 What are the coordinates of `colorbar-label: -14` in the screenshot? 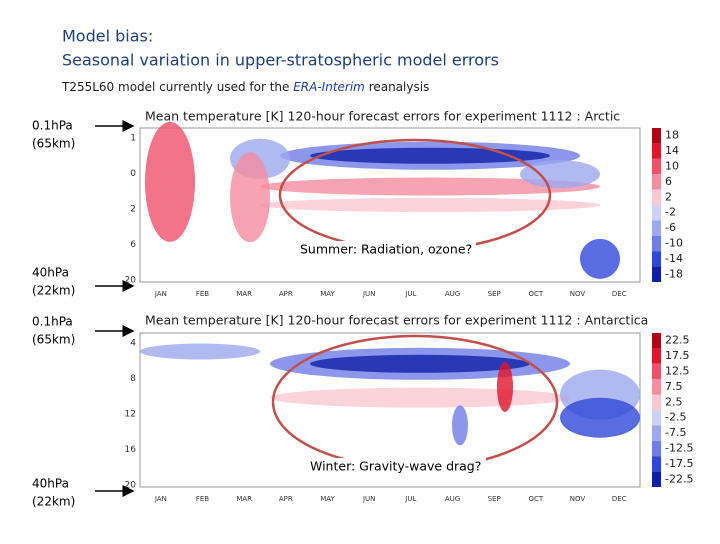 It's located at (674, 258).